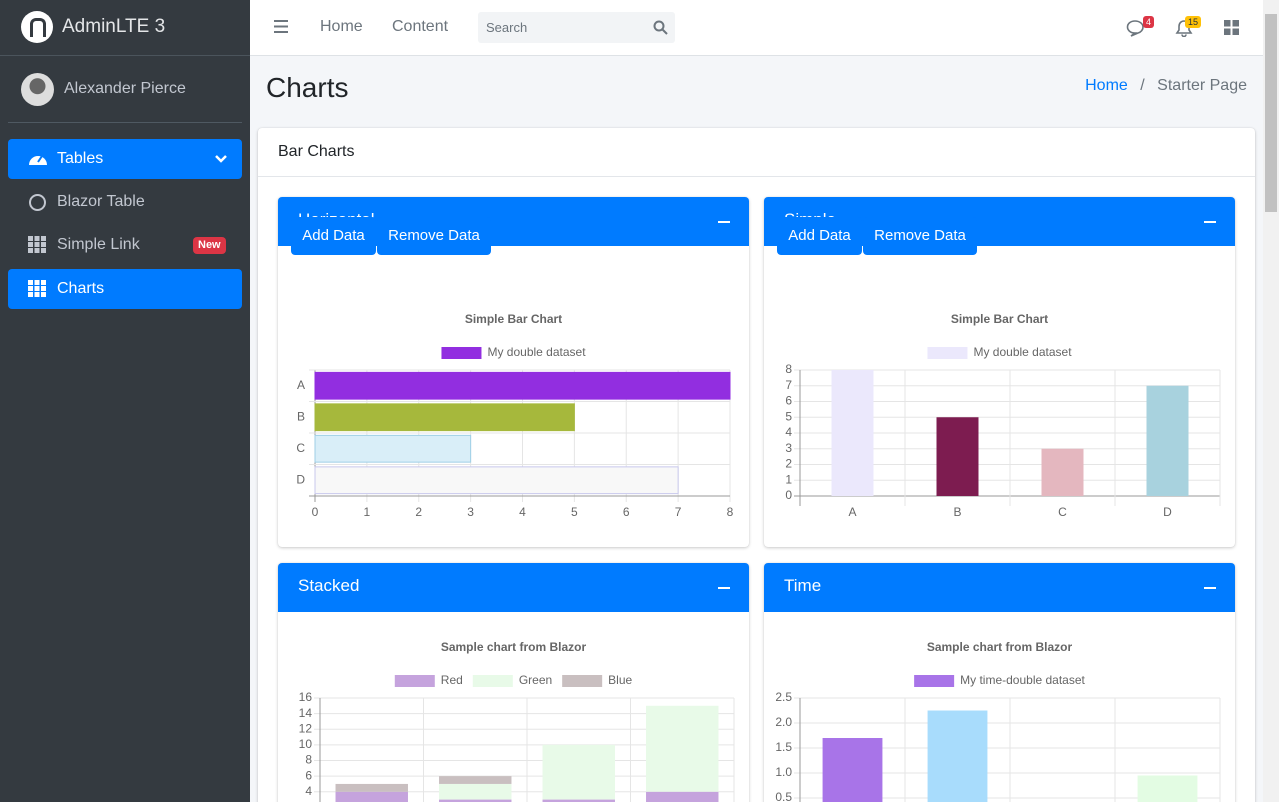  What do you see at coordinates (300, 448) in the screenshot?
I see `y-tick-label: C` at bounding box center [300, 448].